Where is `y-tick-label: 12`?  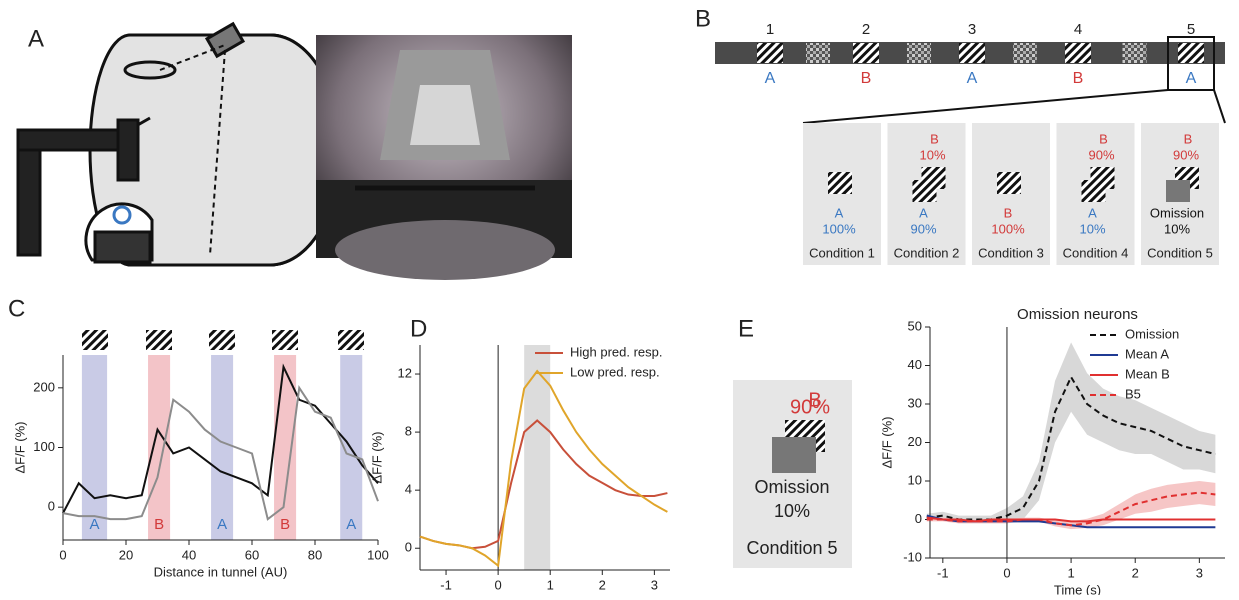
y-tick-label: 12 is located at coordinates (405, 372).